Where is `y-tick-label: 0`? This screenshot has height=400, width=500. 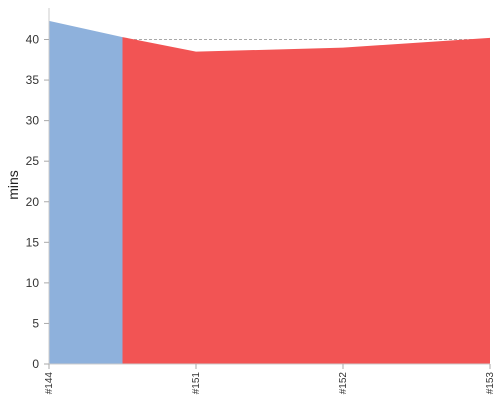 y-tick-label: 0 is located at coordinates (35, 364).